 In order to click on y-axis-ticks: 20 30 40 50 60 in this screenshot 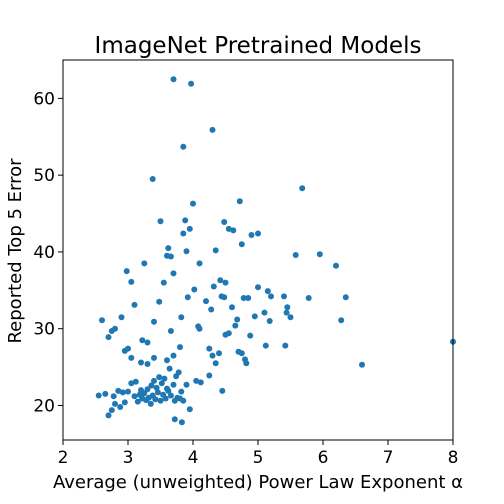, I will do `click(48, 252)`.